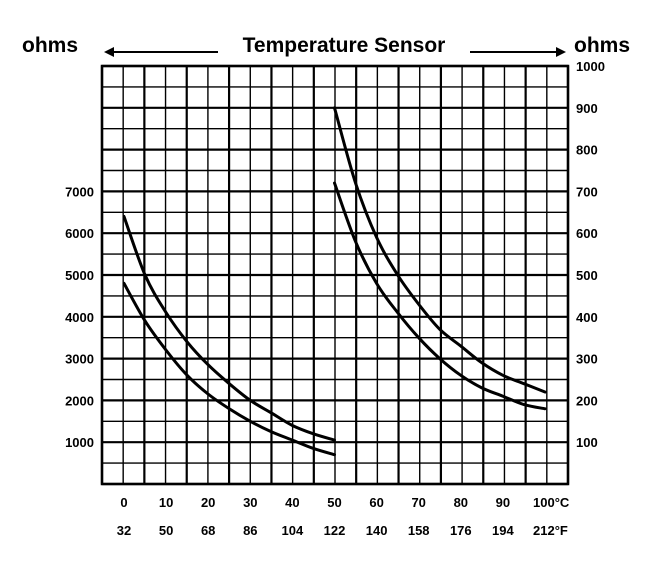 The height and width of the screenshot is (564, 672). What do you see at coordinates (503, 502) in the screenshot?
I see `x-celsius-tick-label: 90` at bounding box center [503, 502].